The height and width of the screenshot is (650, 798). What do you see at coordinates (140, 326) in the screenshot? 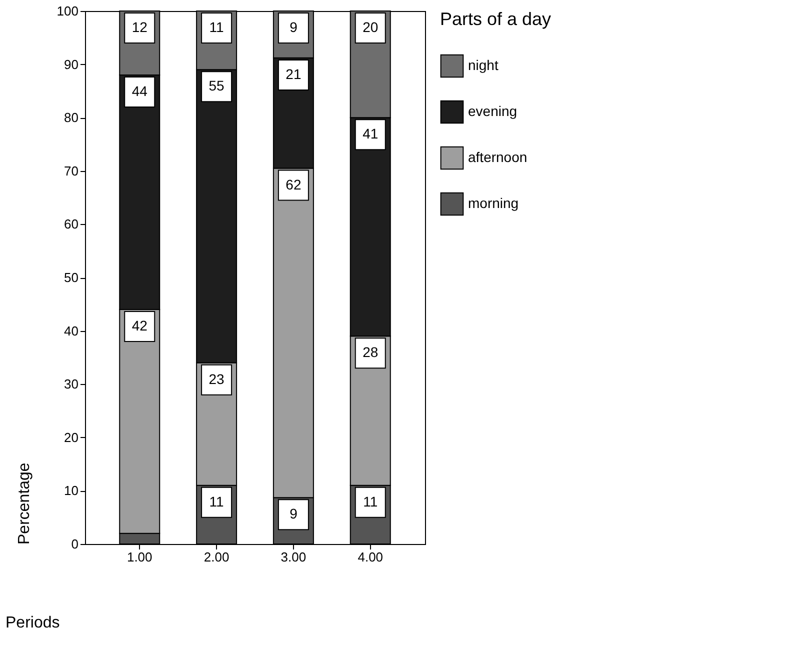
I see `data-label: 42` at bounding box center [140, 326].